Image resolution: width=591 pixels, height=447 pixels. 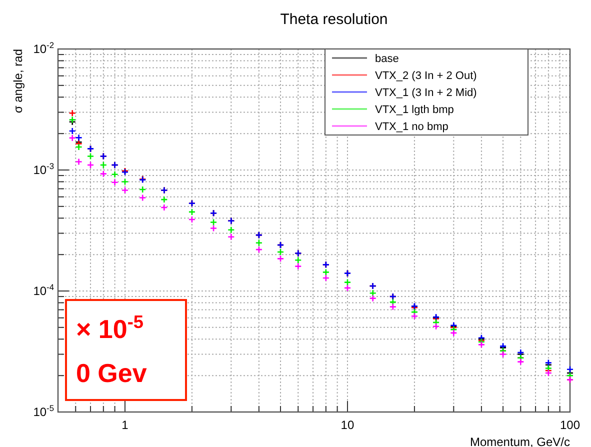 I want to click on y-tick-label: 10$^{-2}$, so click(x=43, y=48).